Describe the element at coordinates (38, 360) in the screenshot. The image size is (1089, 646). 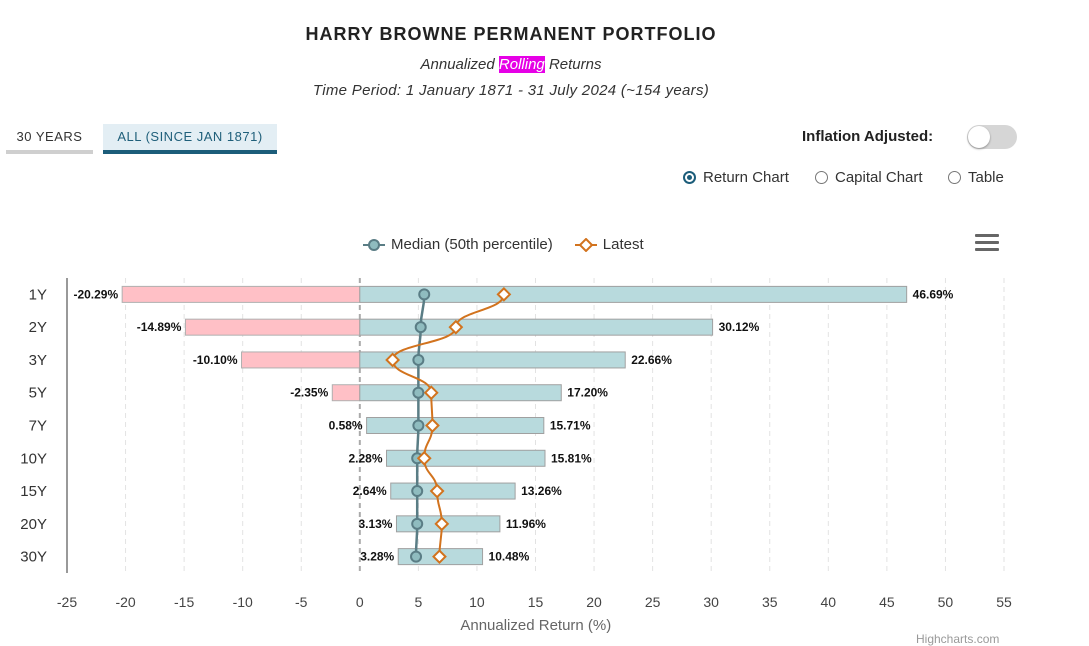
I see `y-category-label: 3Y` at that location.